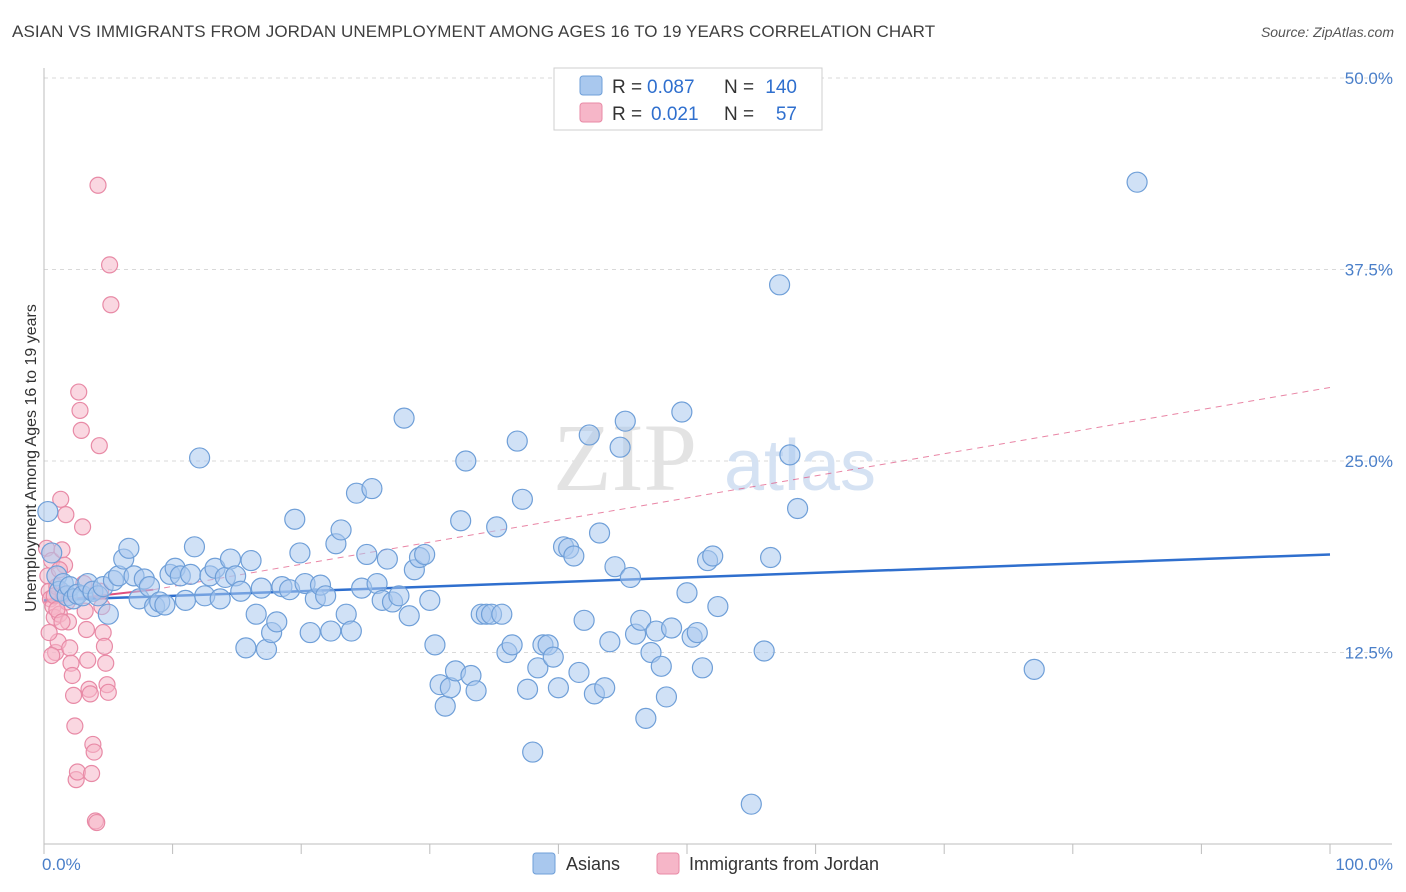 The height and width of the screenshot is (892, 1406). What do you see at coordinates (544, 863) in the screenshot?
I see `bottom-legend-swatch-asian` at bounding box center [544, 863].